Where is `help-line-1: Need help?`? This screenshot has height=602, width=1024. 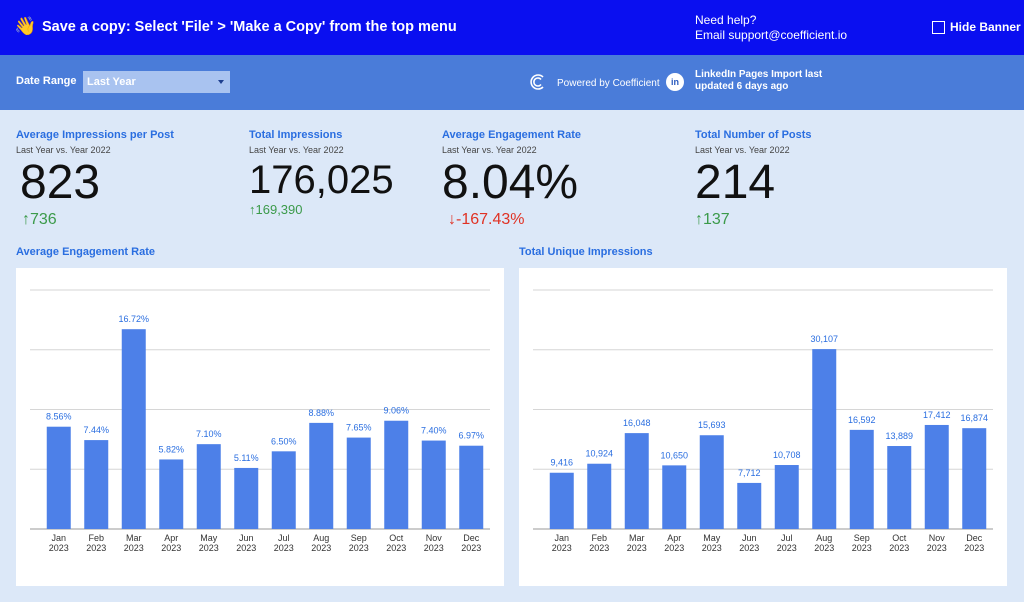 help-line-1: Need help? is located at coordinates (726, 20).